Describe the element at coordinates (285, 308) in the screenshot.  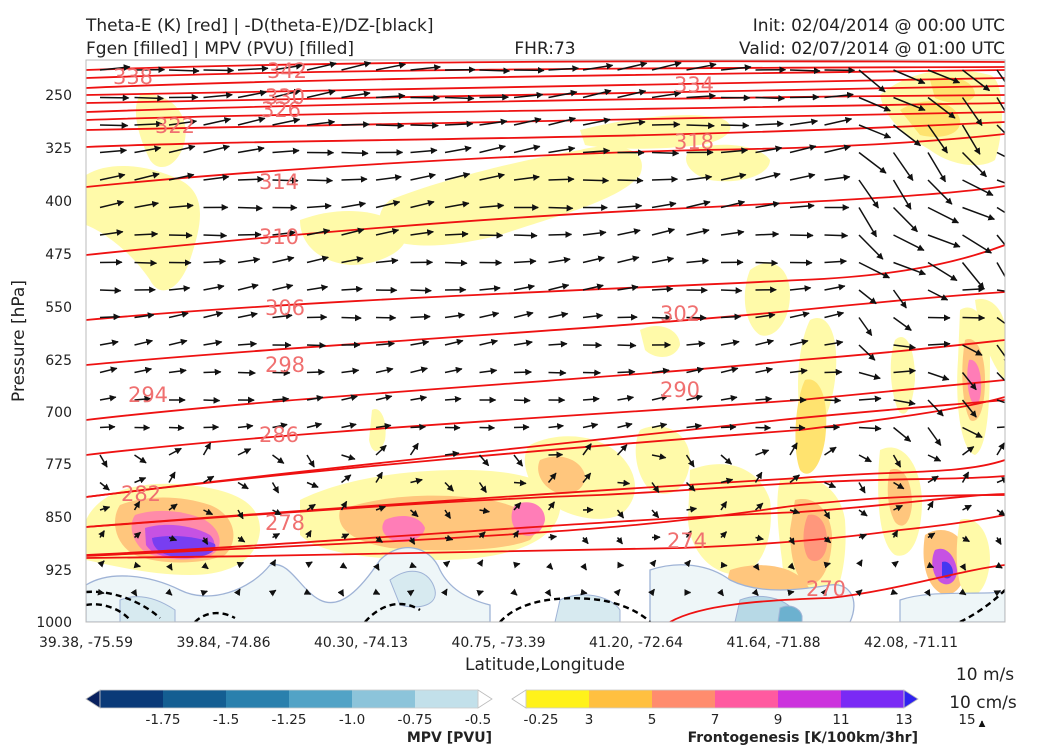
I see `theta-e-label: 306` at that location.